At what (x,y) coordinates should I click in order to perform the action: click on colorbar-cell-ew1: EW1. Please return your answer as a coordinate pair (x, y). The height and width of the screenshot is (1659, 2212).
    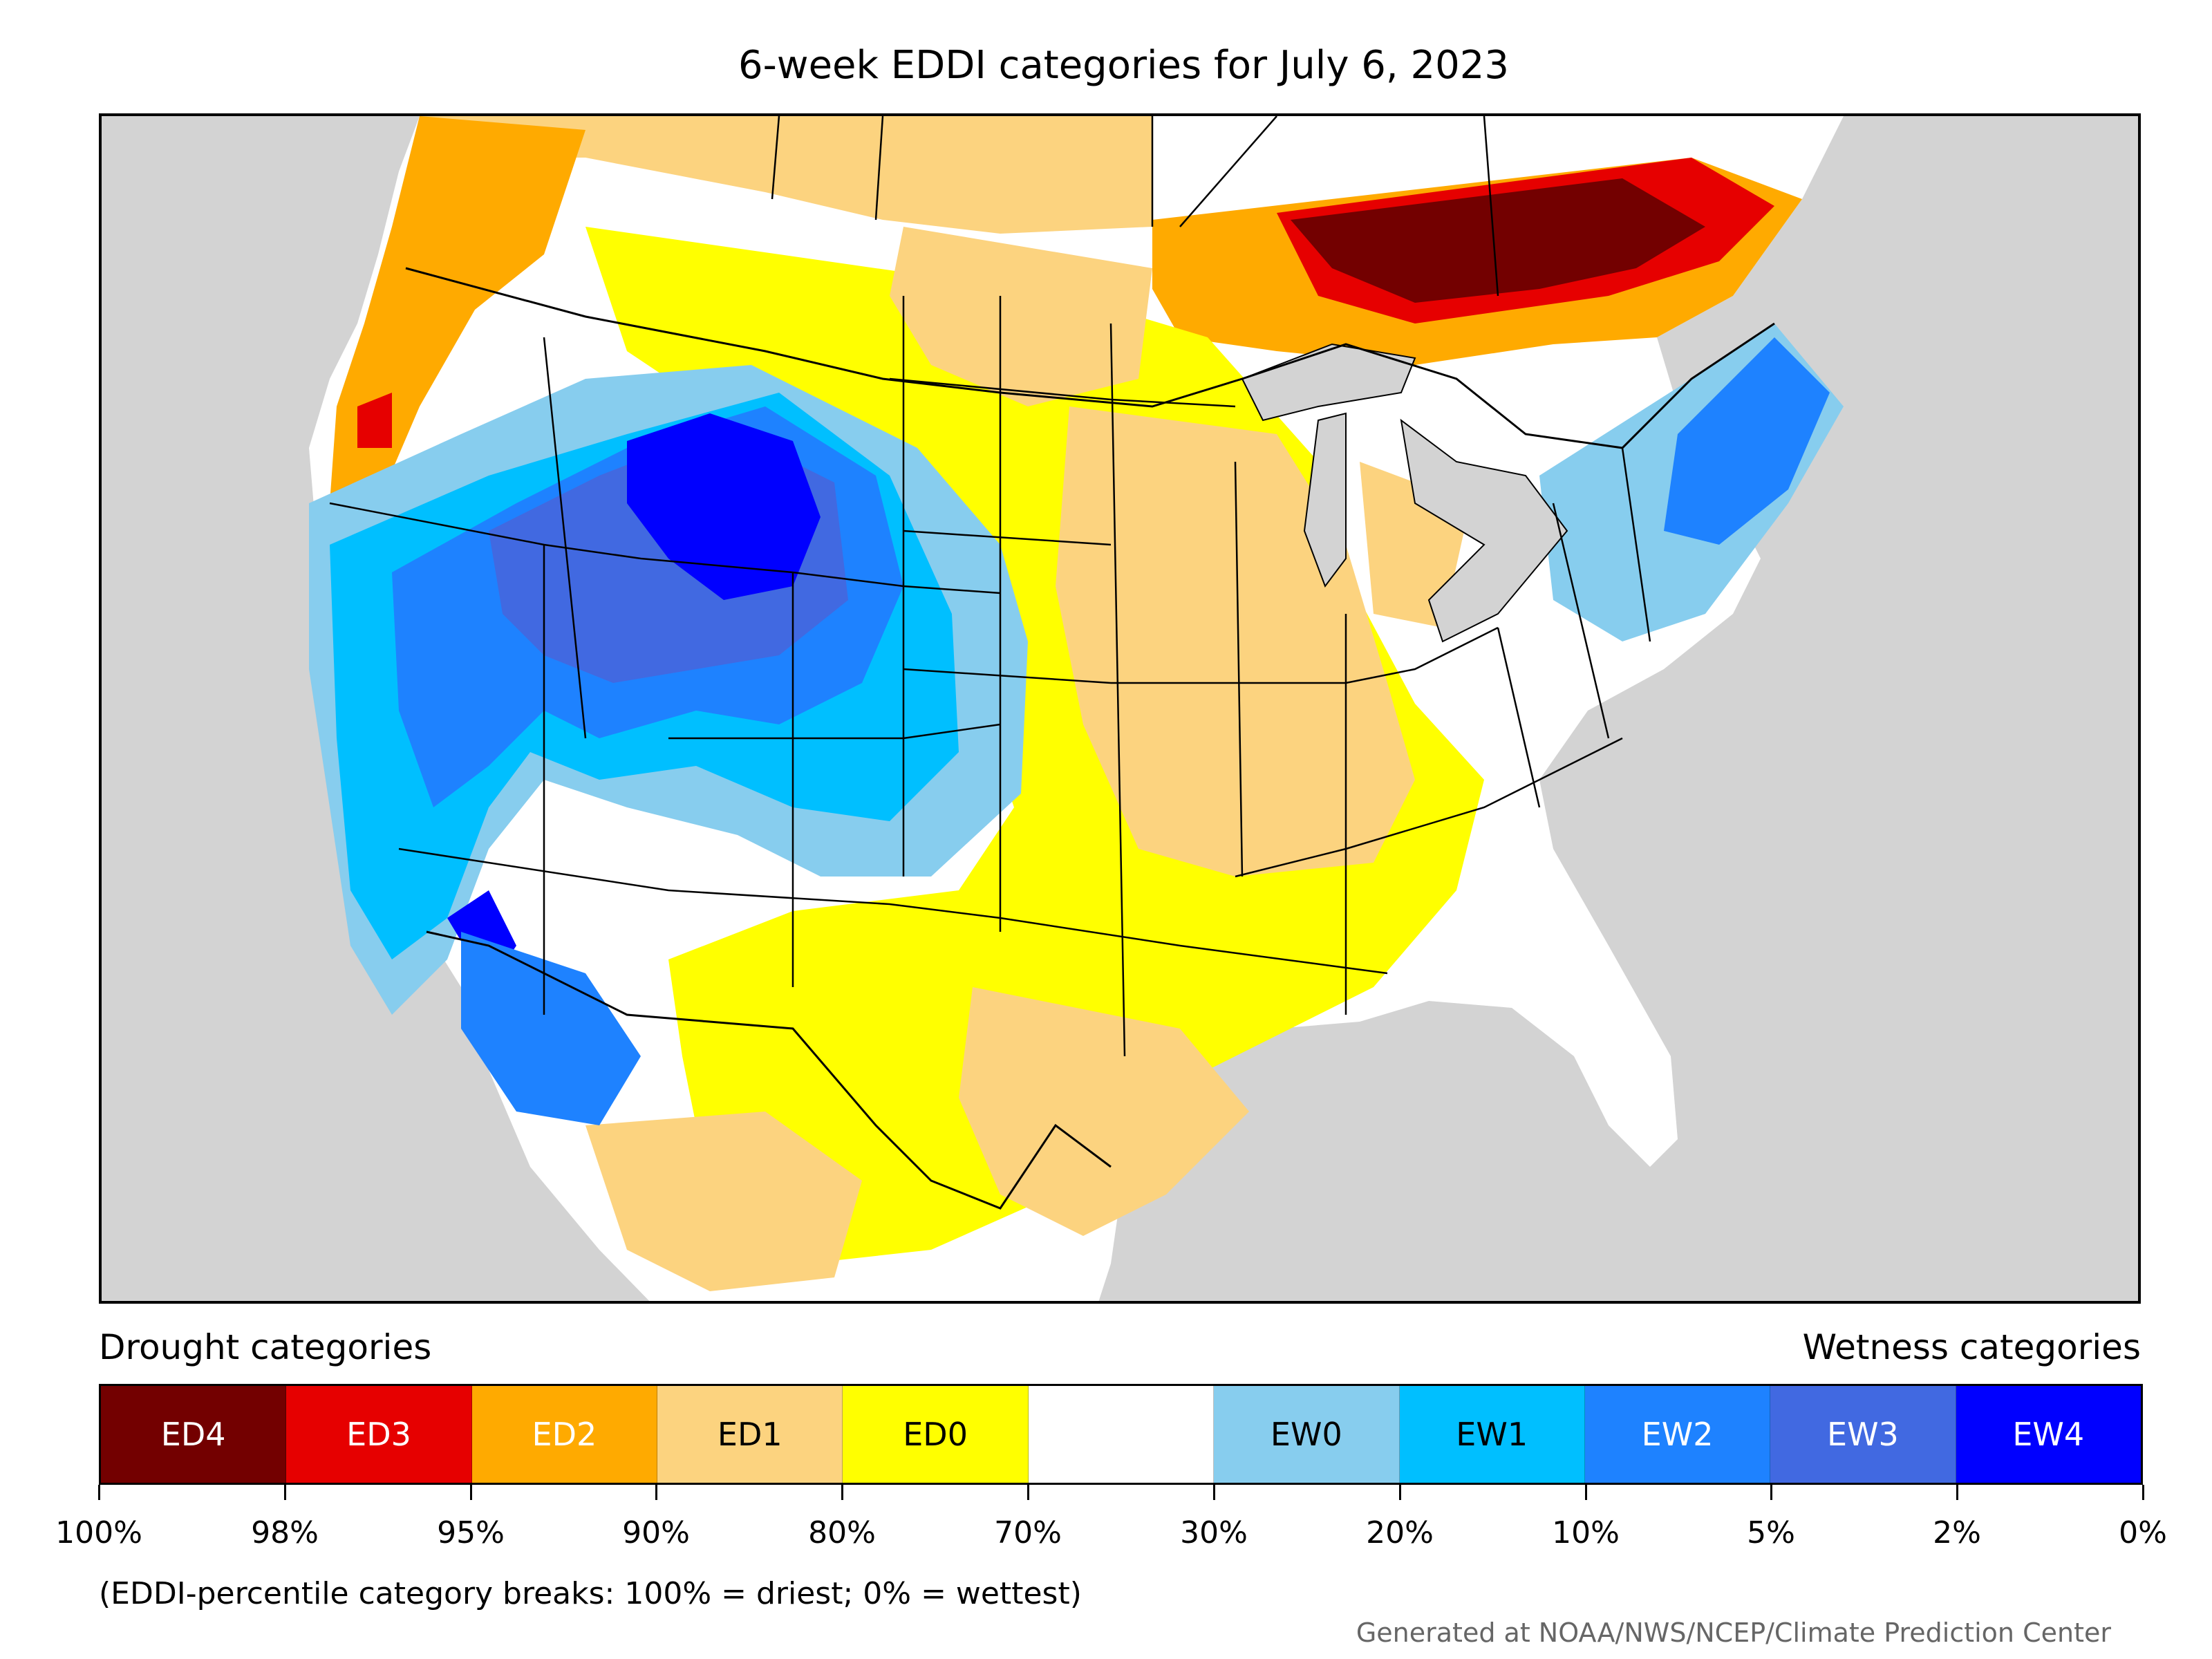
    Looking at the image, I should click on (1492, 1434).